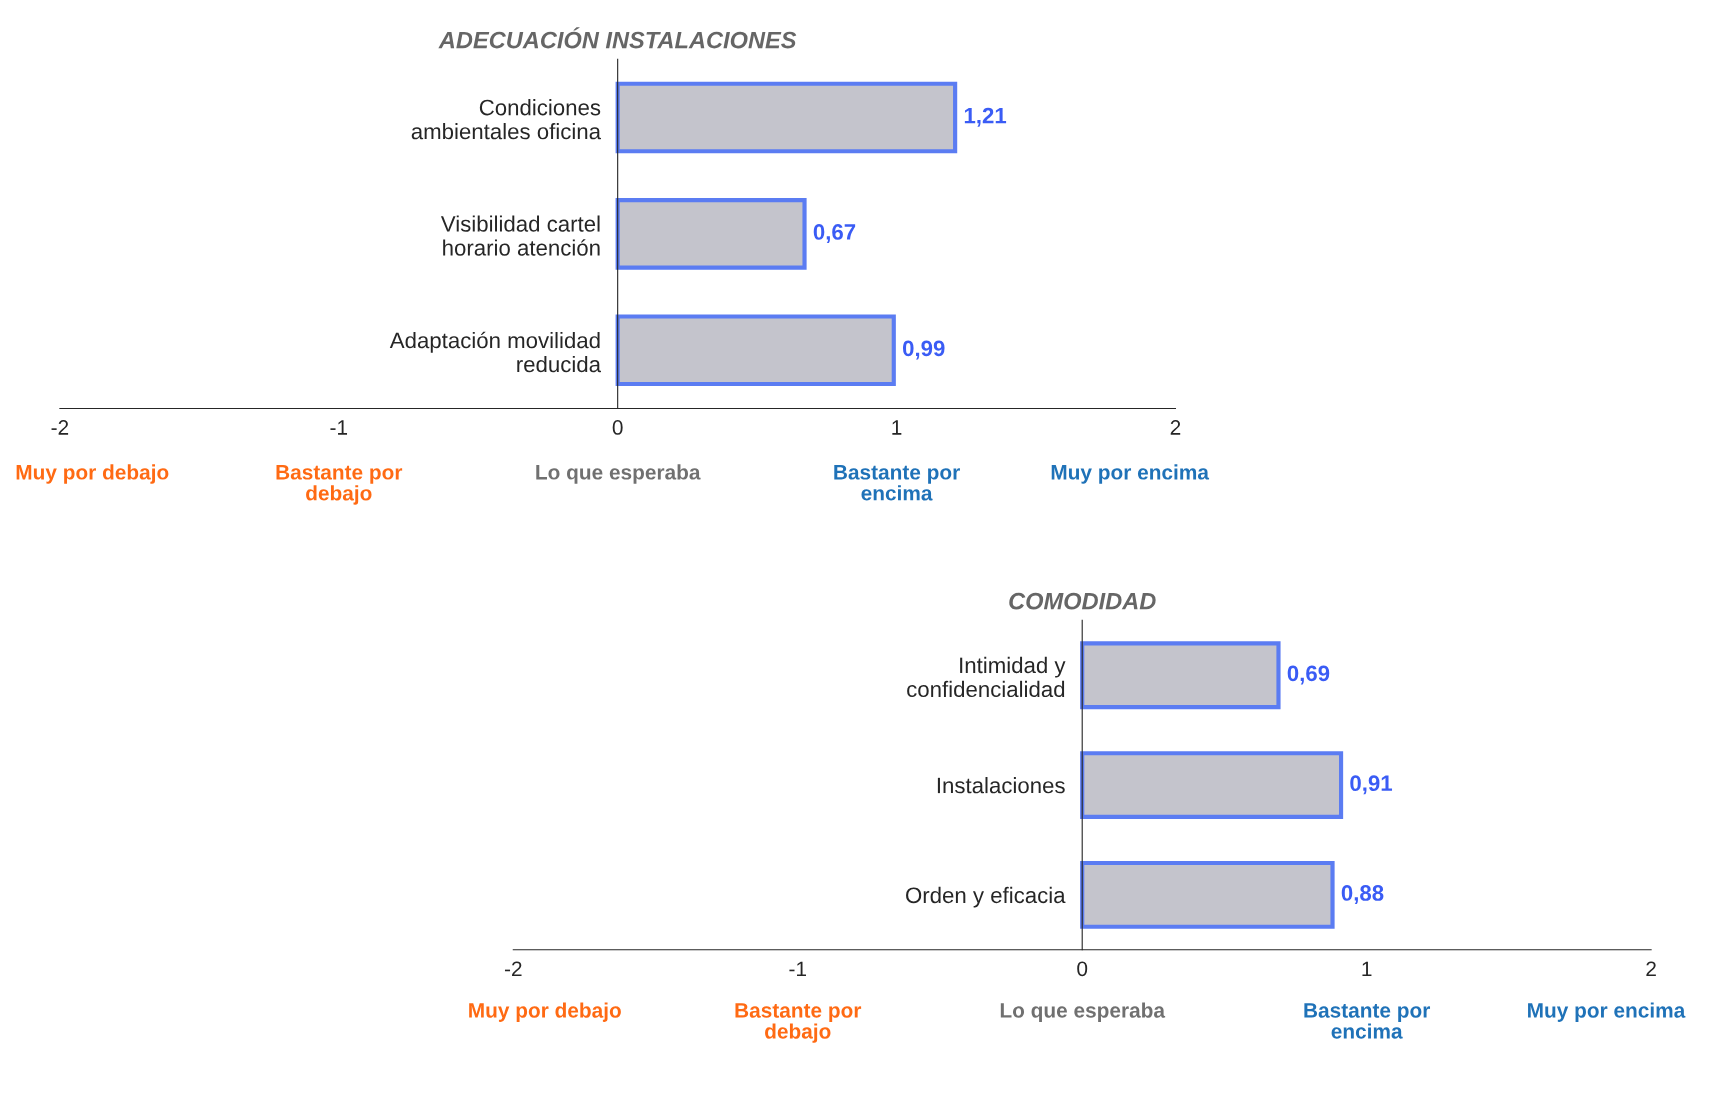  I want to click on y-tick-label: Intimidad y confidencialidad, so click(986, 677).